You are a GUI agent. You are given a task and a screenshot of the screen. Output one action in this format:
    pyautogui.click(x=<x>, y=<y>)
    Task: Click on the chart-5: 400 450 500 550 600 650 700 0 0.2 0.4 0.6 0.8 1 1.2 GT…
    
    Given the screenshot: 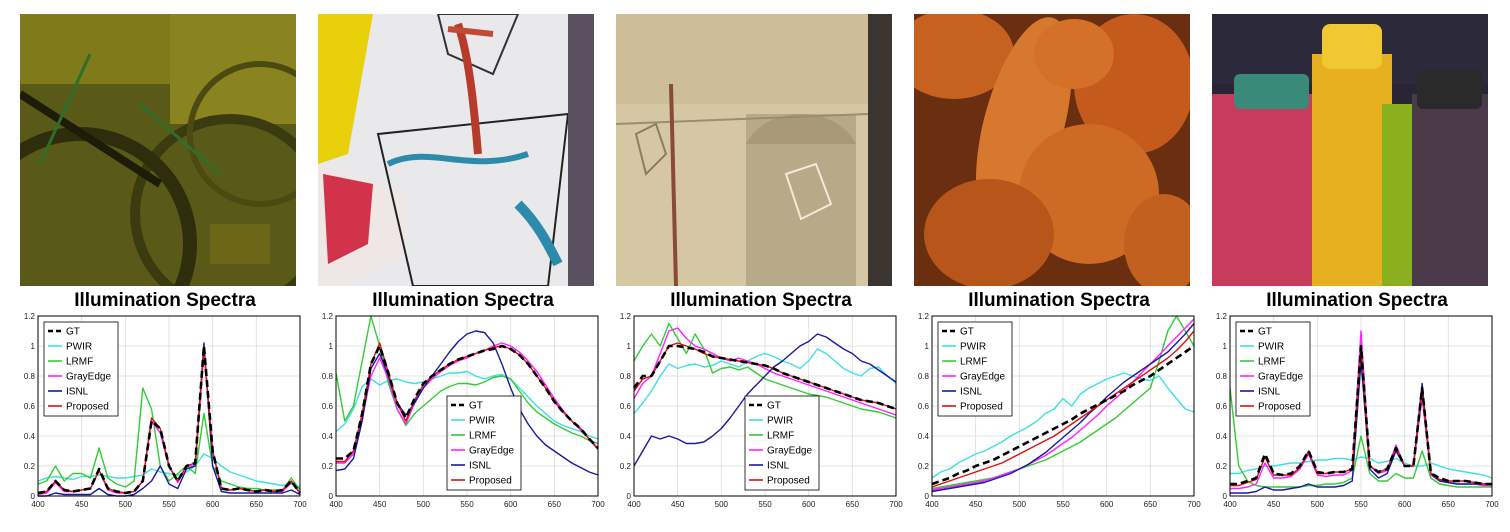 What is the action you would take?
    pyautogui.click(x=1357, y=422)
    